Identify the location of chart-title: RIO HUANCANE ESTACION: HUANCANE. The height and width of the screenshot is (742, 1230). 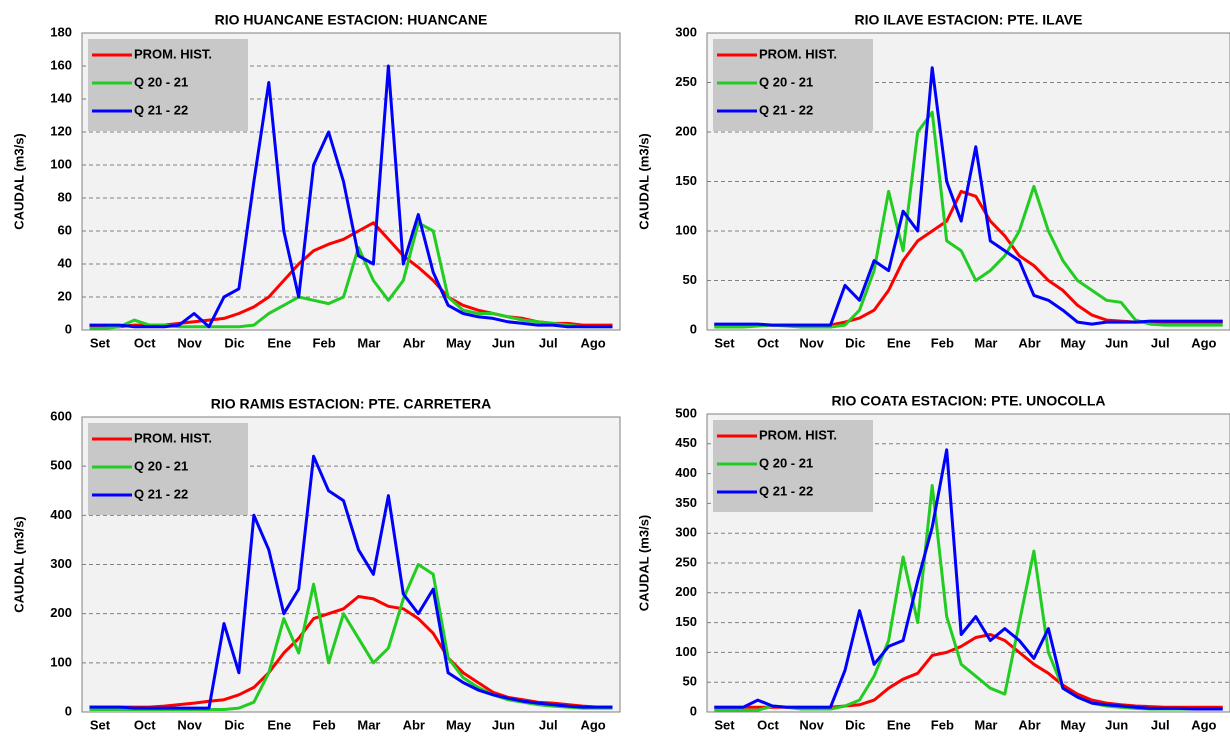
(351, 20).